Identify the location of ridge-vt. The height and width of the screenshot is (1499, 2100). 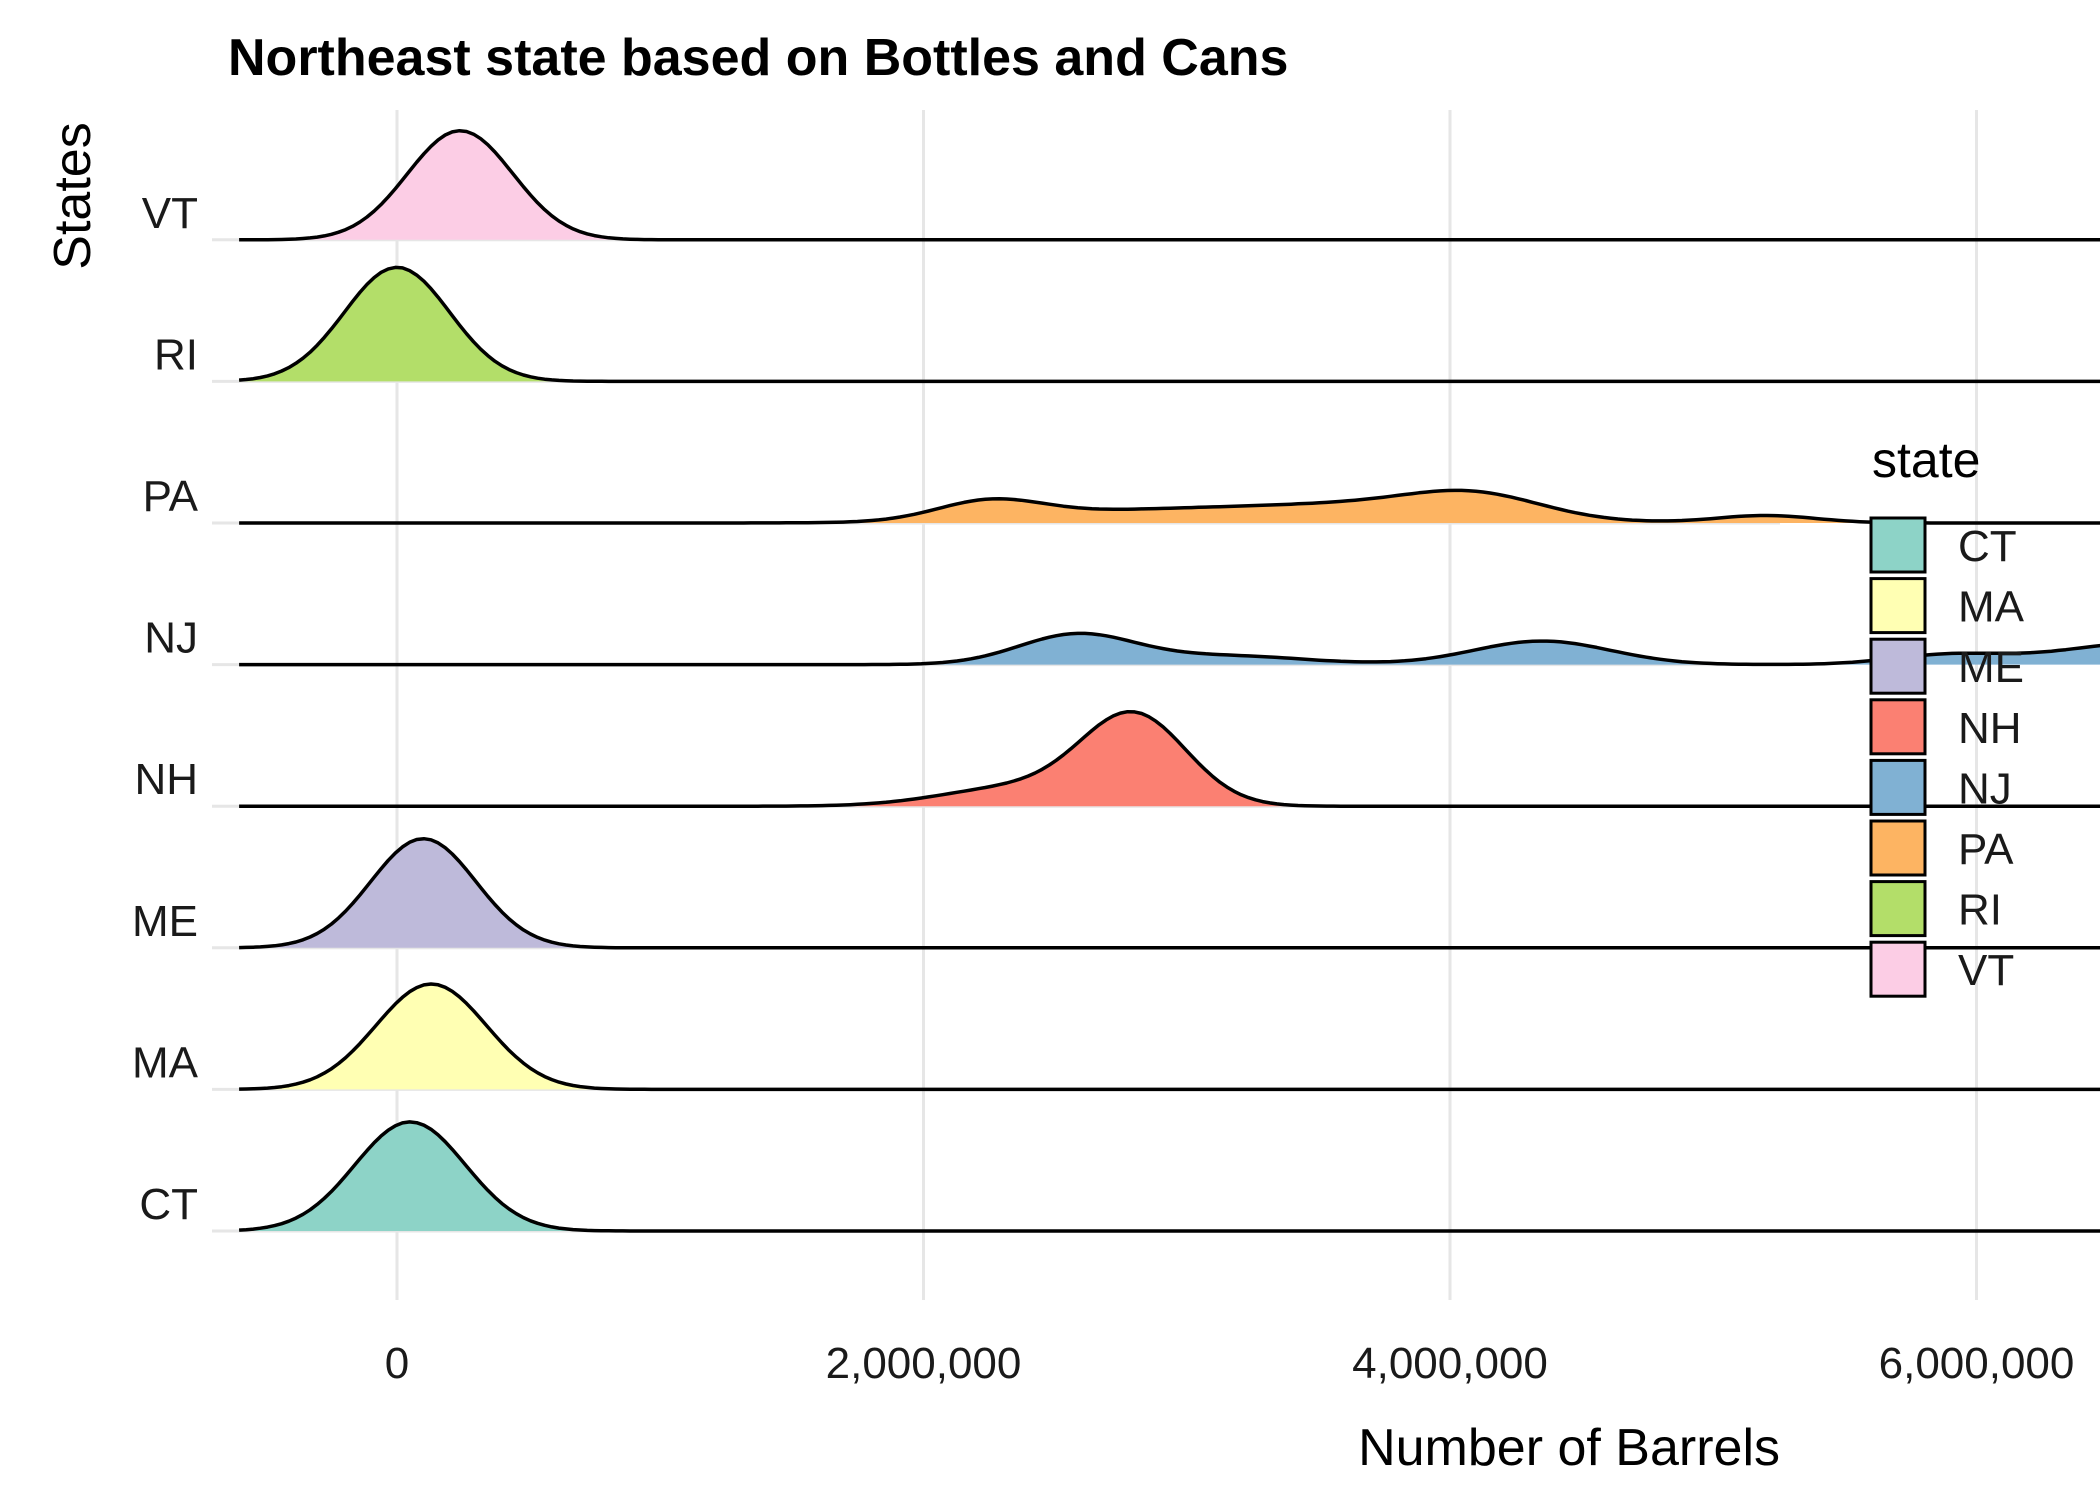
(1169, 185).